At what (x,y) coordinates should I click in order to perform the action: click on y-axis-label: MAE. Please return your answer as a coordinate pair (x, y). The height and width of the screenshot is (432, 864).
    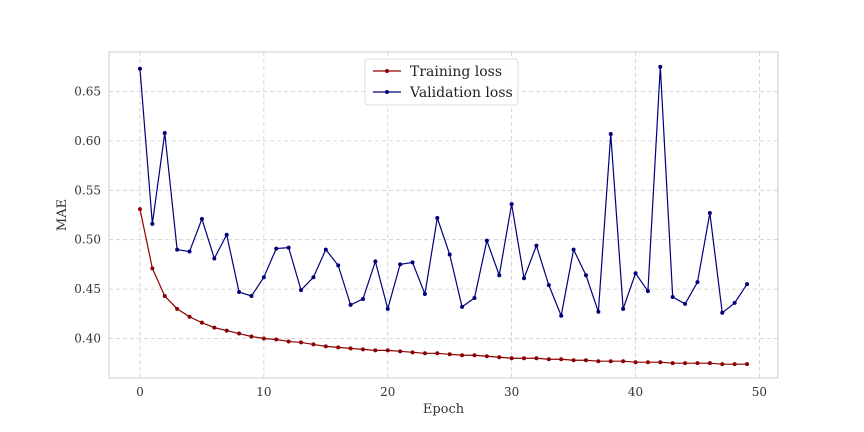
    Looking at the image, I should click on (62, 215).